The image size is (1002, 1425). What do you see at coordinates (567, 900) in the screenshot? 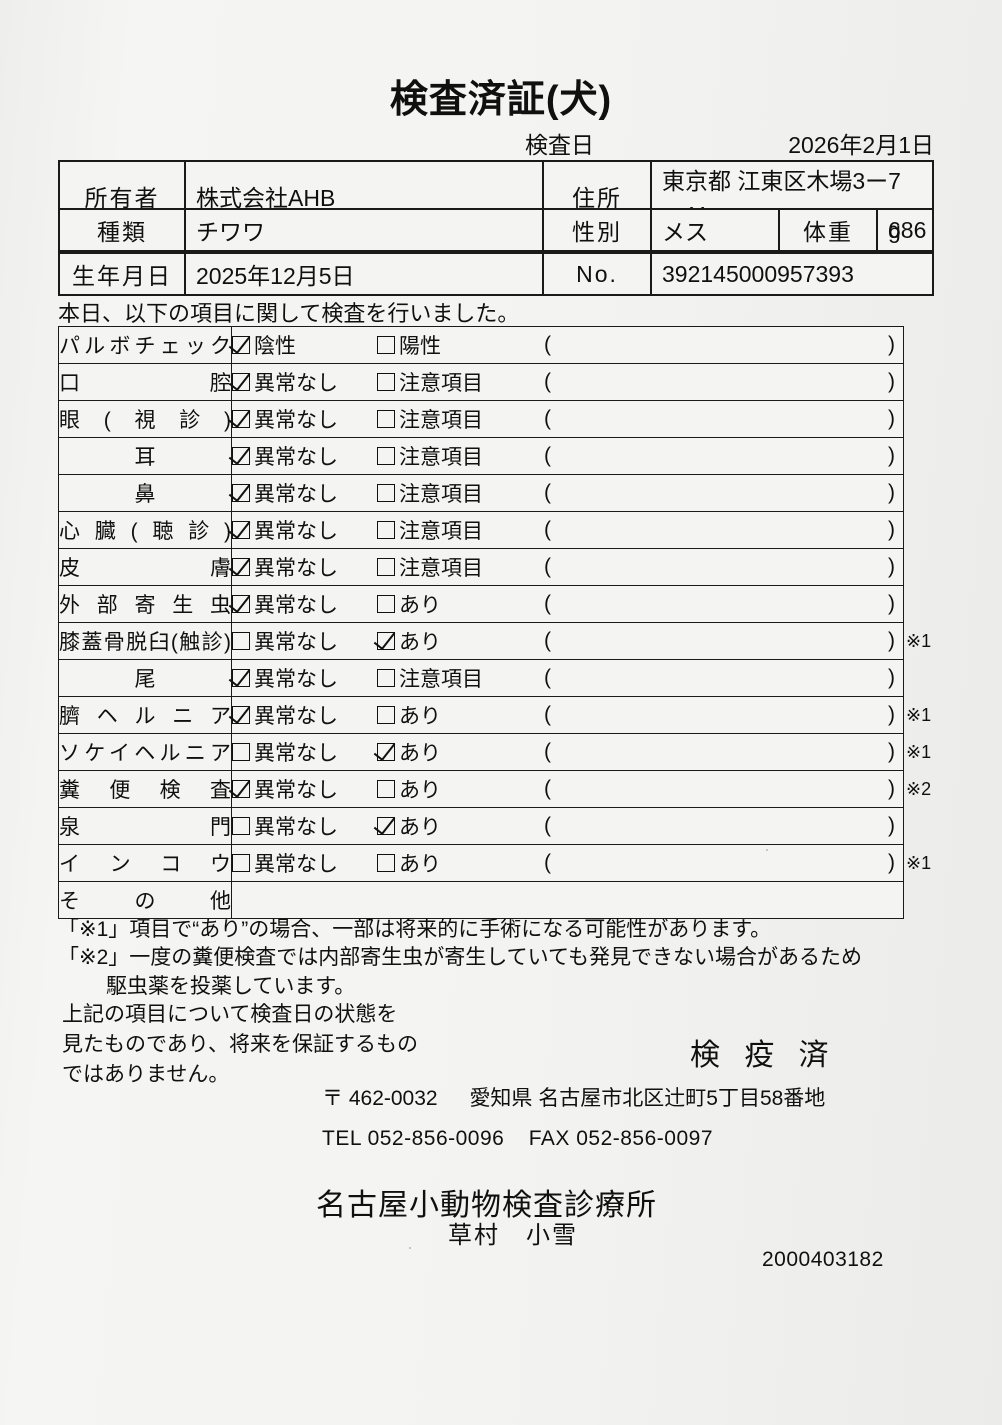
I see `other-value` at bounding box center [567, 900].